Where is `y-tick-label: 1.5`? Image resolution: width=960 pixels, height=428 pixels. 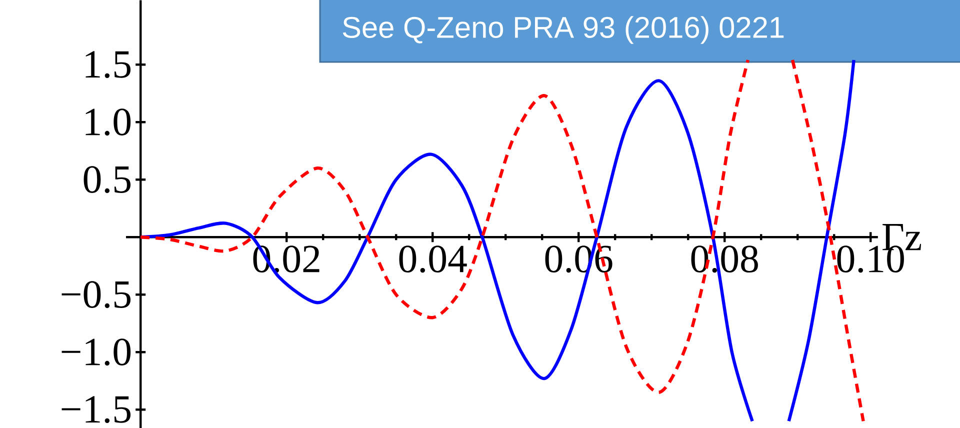
y-tick-label: 1.5 is located at coordinates (108, 64).